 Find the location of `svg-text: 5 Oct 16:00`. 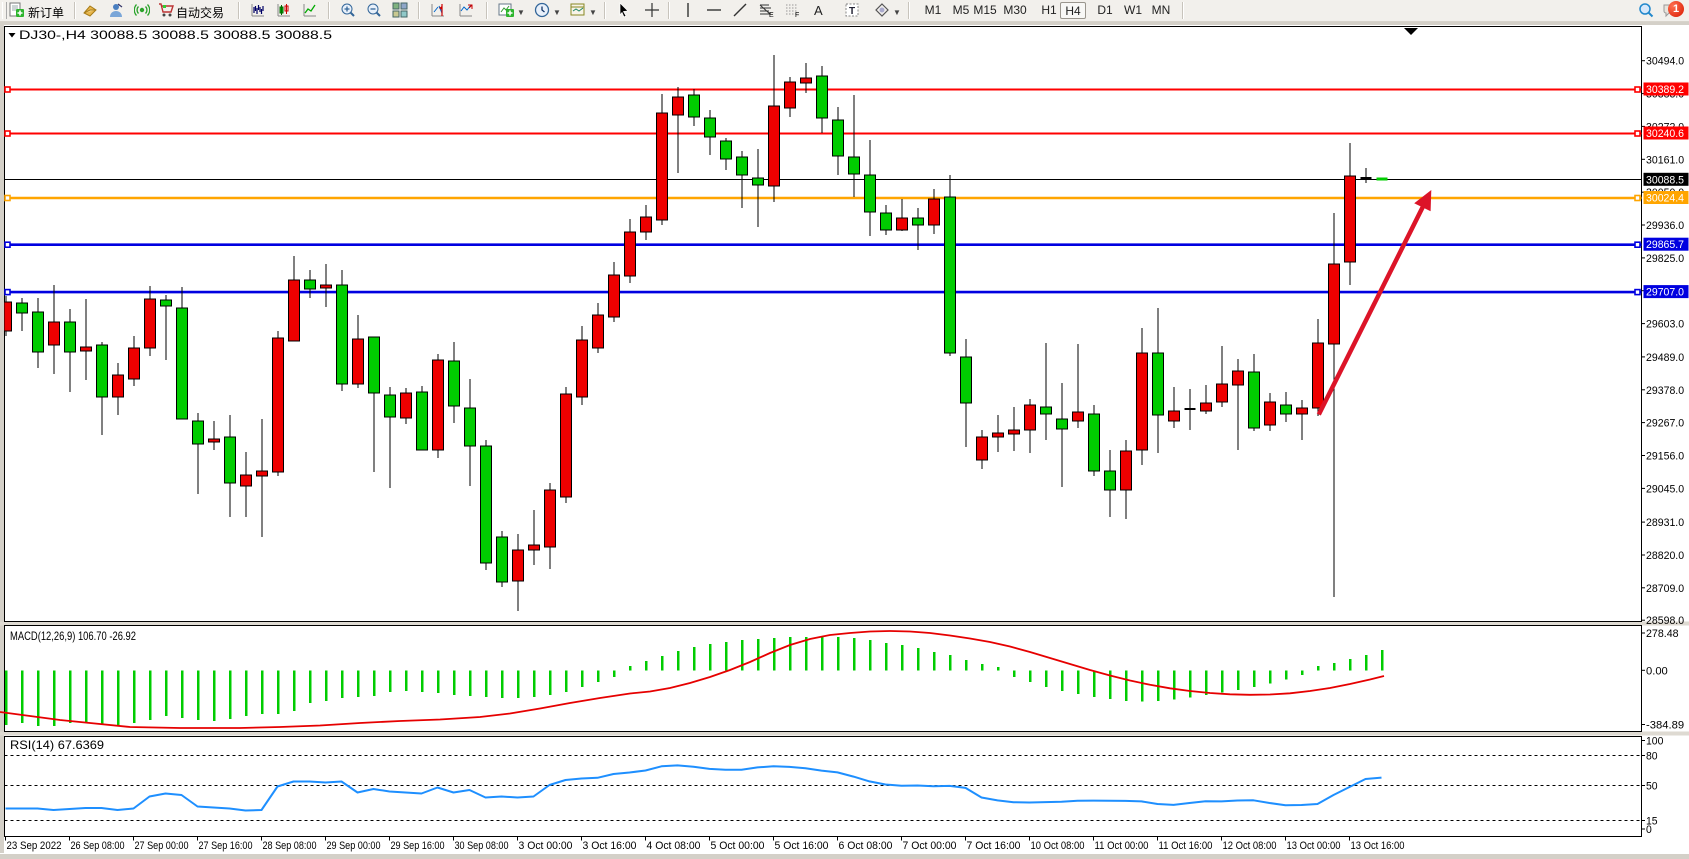

svg-text: 5 Oct 16:00 is located at coordinates (802, 846).